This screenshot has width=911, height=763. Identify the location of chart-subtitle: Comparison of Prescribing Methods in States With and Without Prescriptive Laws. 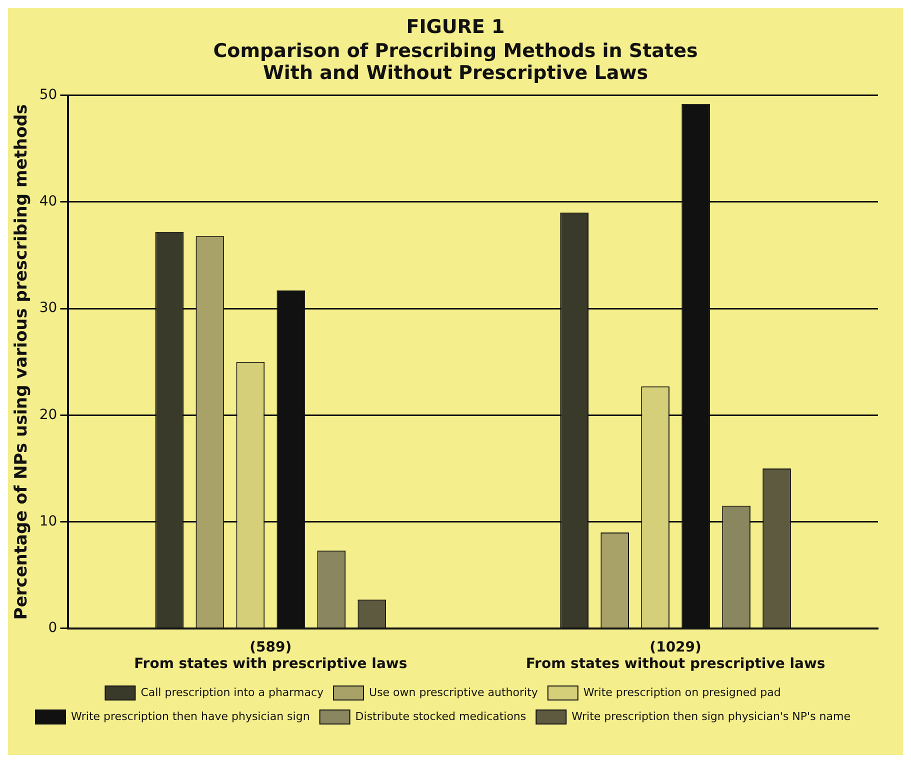
(455, 62).